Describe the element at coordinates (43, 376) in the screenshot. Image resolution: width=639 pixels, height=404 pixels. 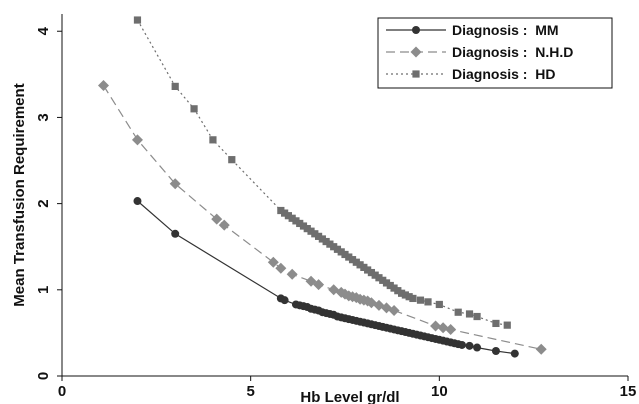
I see `y-tick-label: 0` at that location.